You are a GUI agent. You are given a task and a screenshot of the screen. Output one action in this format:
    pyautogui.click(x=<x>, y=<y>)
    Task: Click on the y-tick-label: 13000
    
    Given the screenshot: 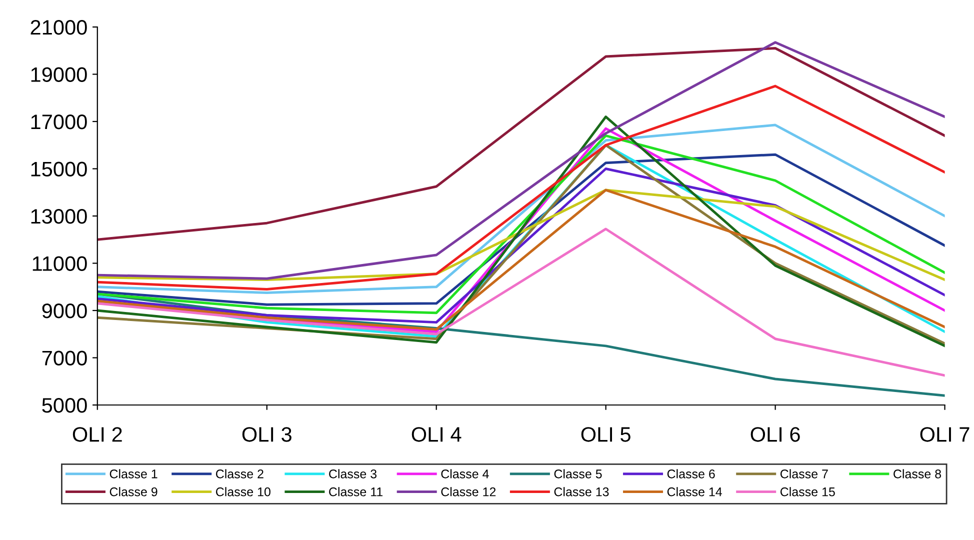 What is the action you would take?
    pyautogui.click(x=59, y=216)
    